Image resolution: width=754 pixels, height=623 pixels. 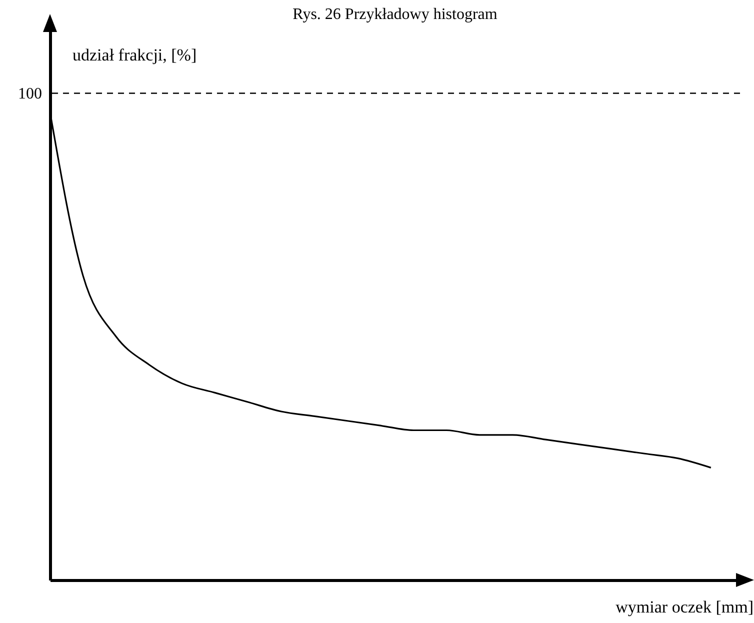 What do you see at coordinates (395, 14) in the screenshot?
I see `chart-title: Rys. 26 Przykładowy histogram` at bounding box center [395, 14].